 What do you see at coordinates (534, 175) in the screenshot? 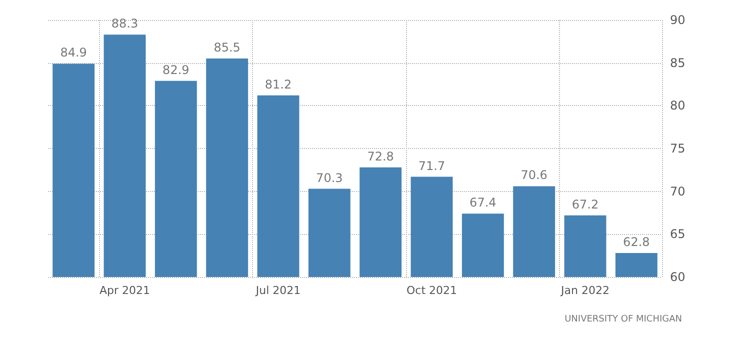
I see `data-label: 70.6` at bounding box center [534, 175].